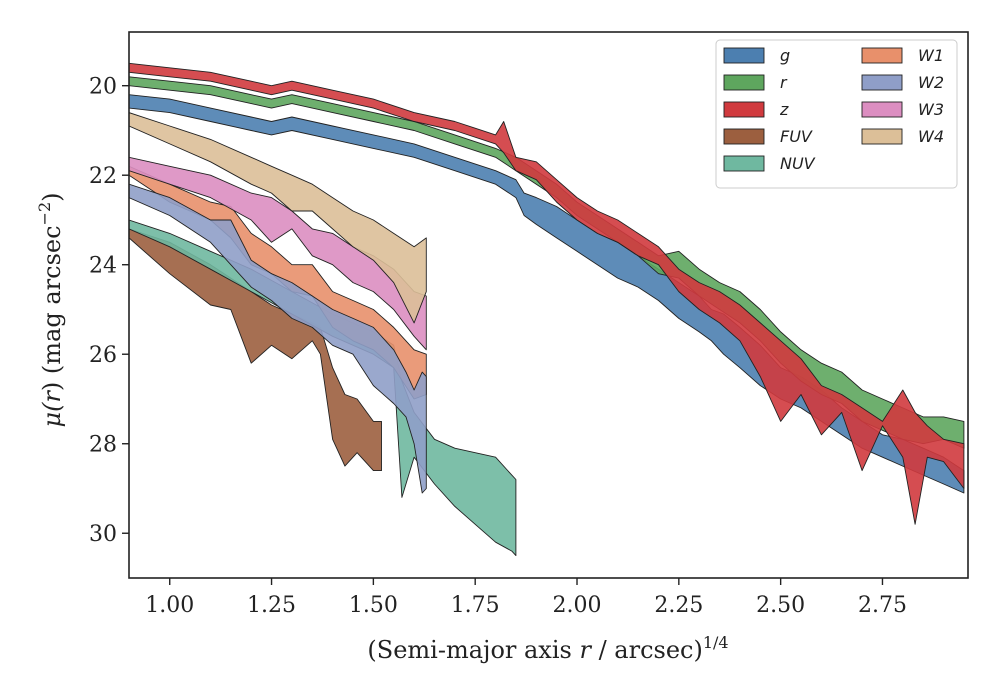 The image size is (1000, 700). I want to click on legend-swatch-r, so click(744, 82).